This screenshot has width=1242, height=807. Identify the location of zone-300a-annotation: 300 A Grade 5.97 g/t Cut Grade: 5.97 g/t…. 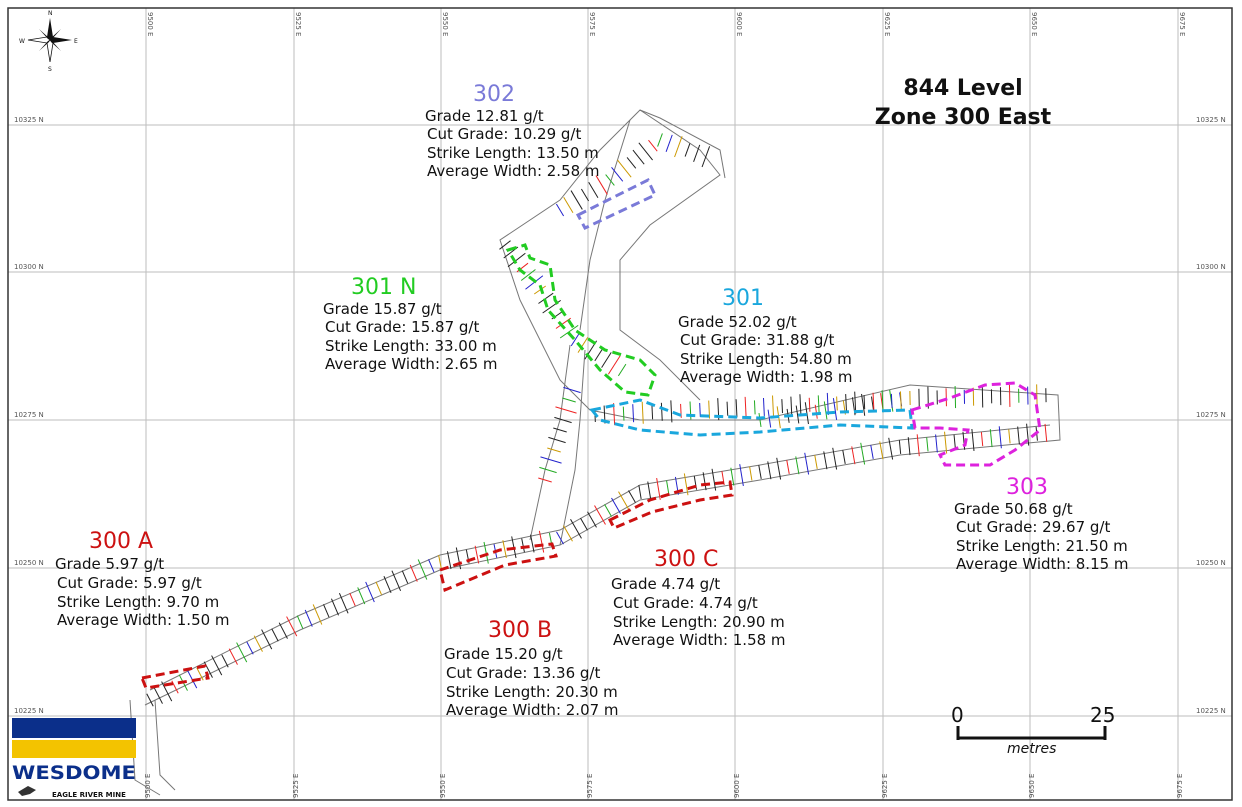
(142, 579).